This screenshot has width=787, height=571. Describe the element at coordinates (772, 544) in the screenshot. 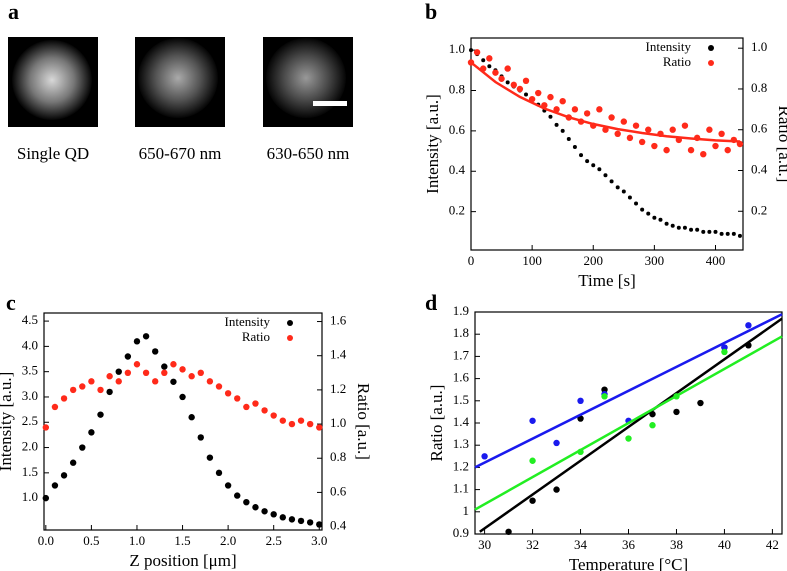

I see `x-tick-label: 42` at that location.